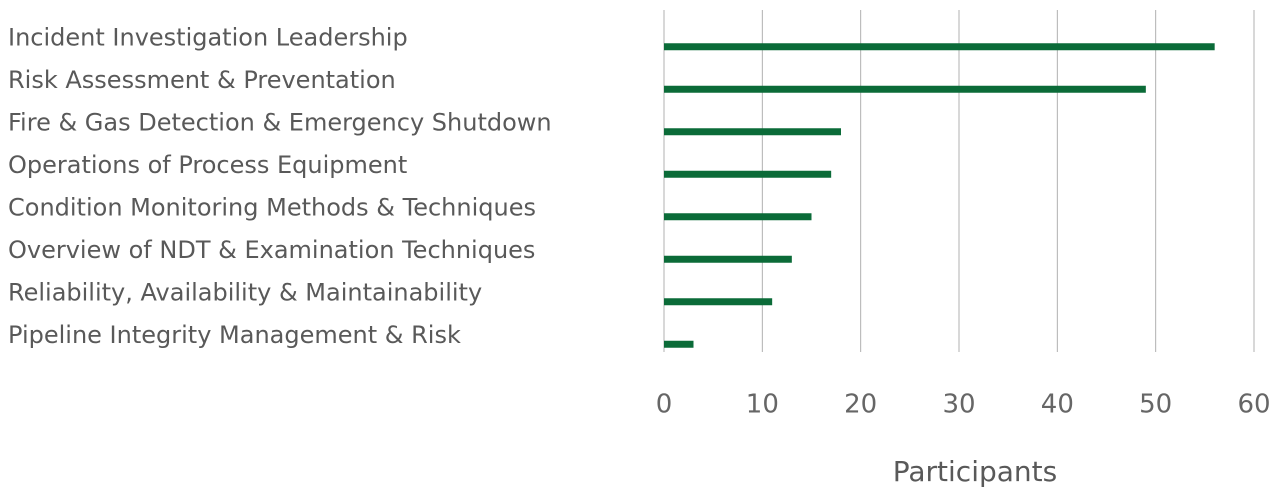 Image resolution: width=1287 pixels, height=492 pixels. I want to click on x-tick-label: 50, so click(1155, 405).